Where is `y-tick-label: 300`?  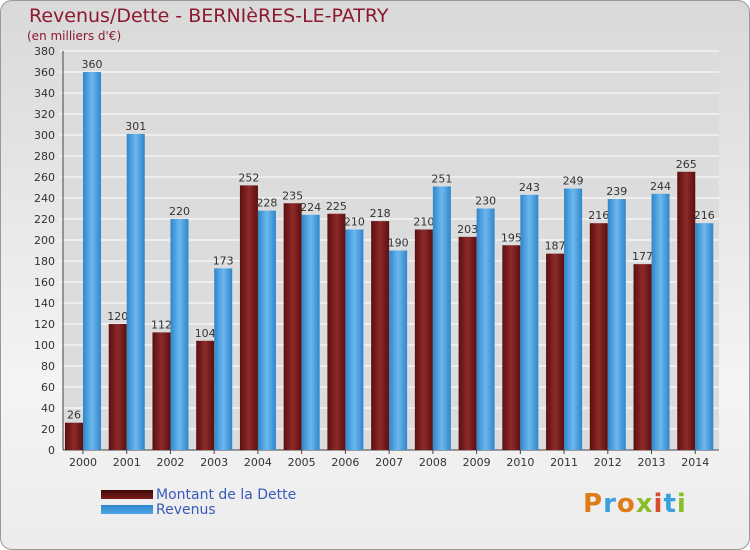 y-tick-label: 300 is located at coordinates (44, 135).